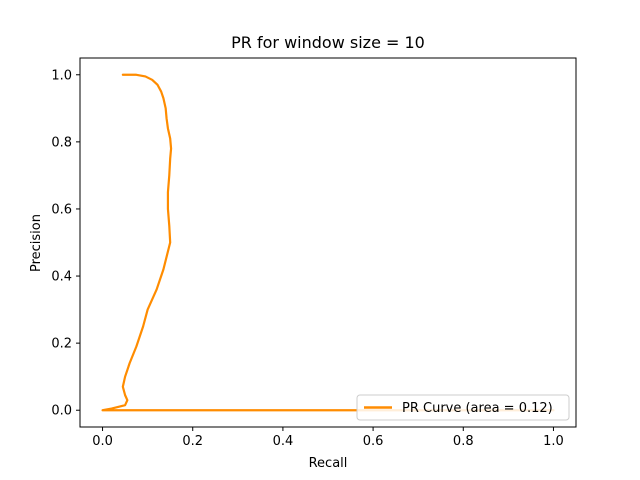 Image resolution: width=640 pixels, height=480 pixels. I want to click on y-tick-label: 0.4, so click(61, 277).